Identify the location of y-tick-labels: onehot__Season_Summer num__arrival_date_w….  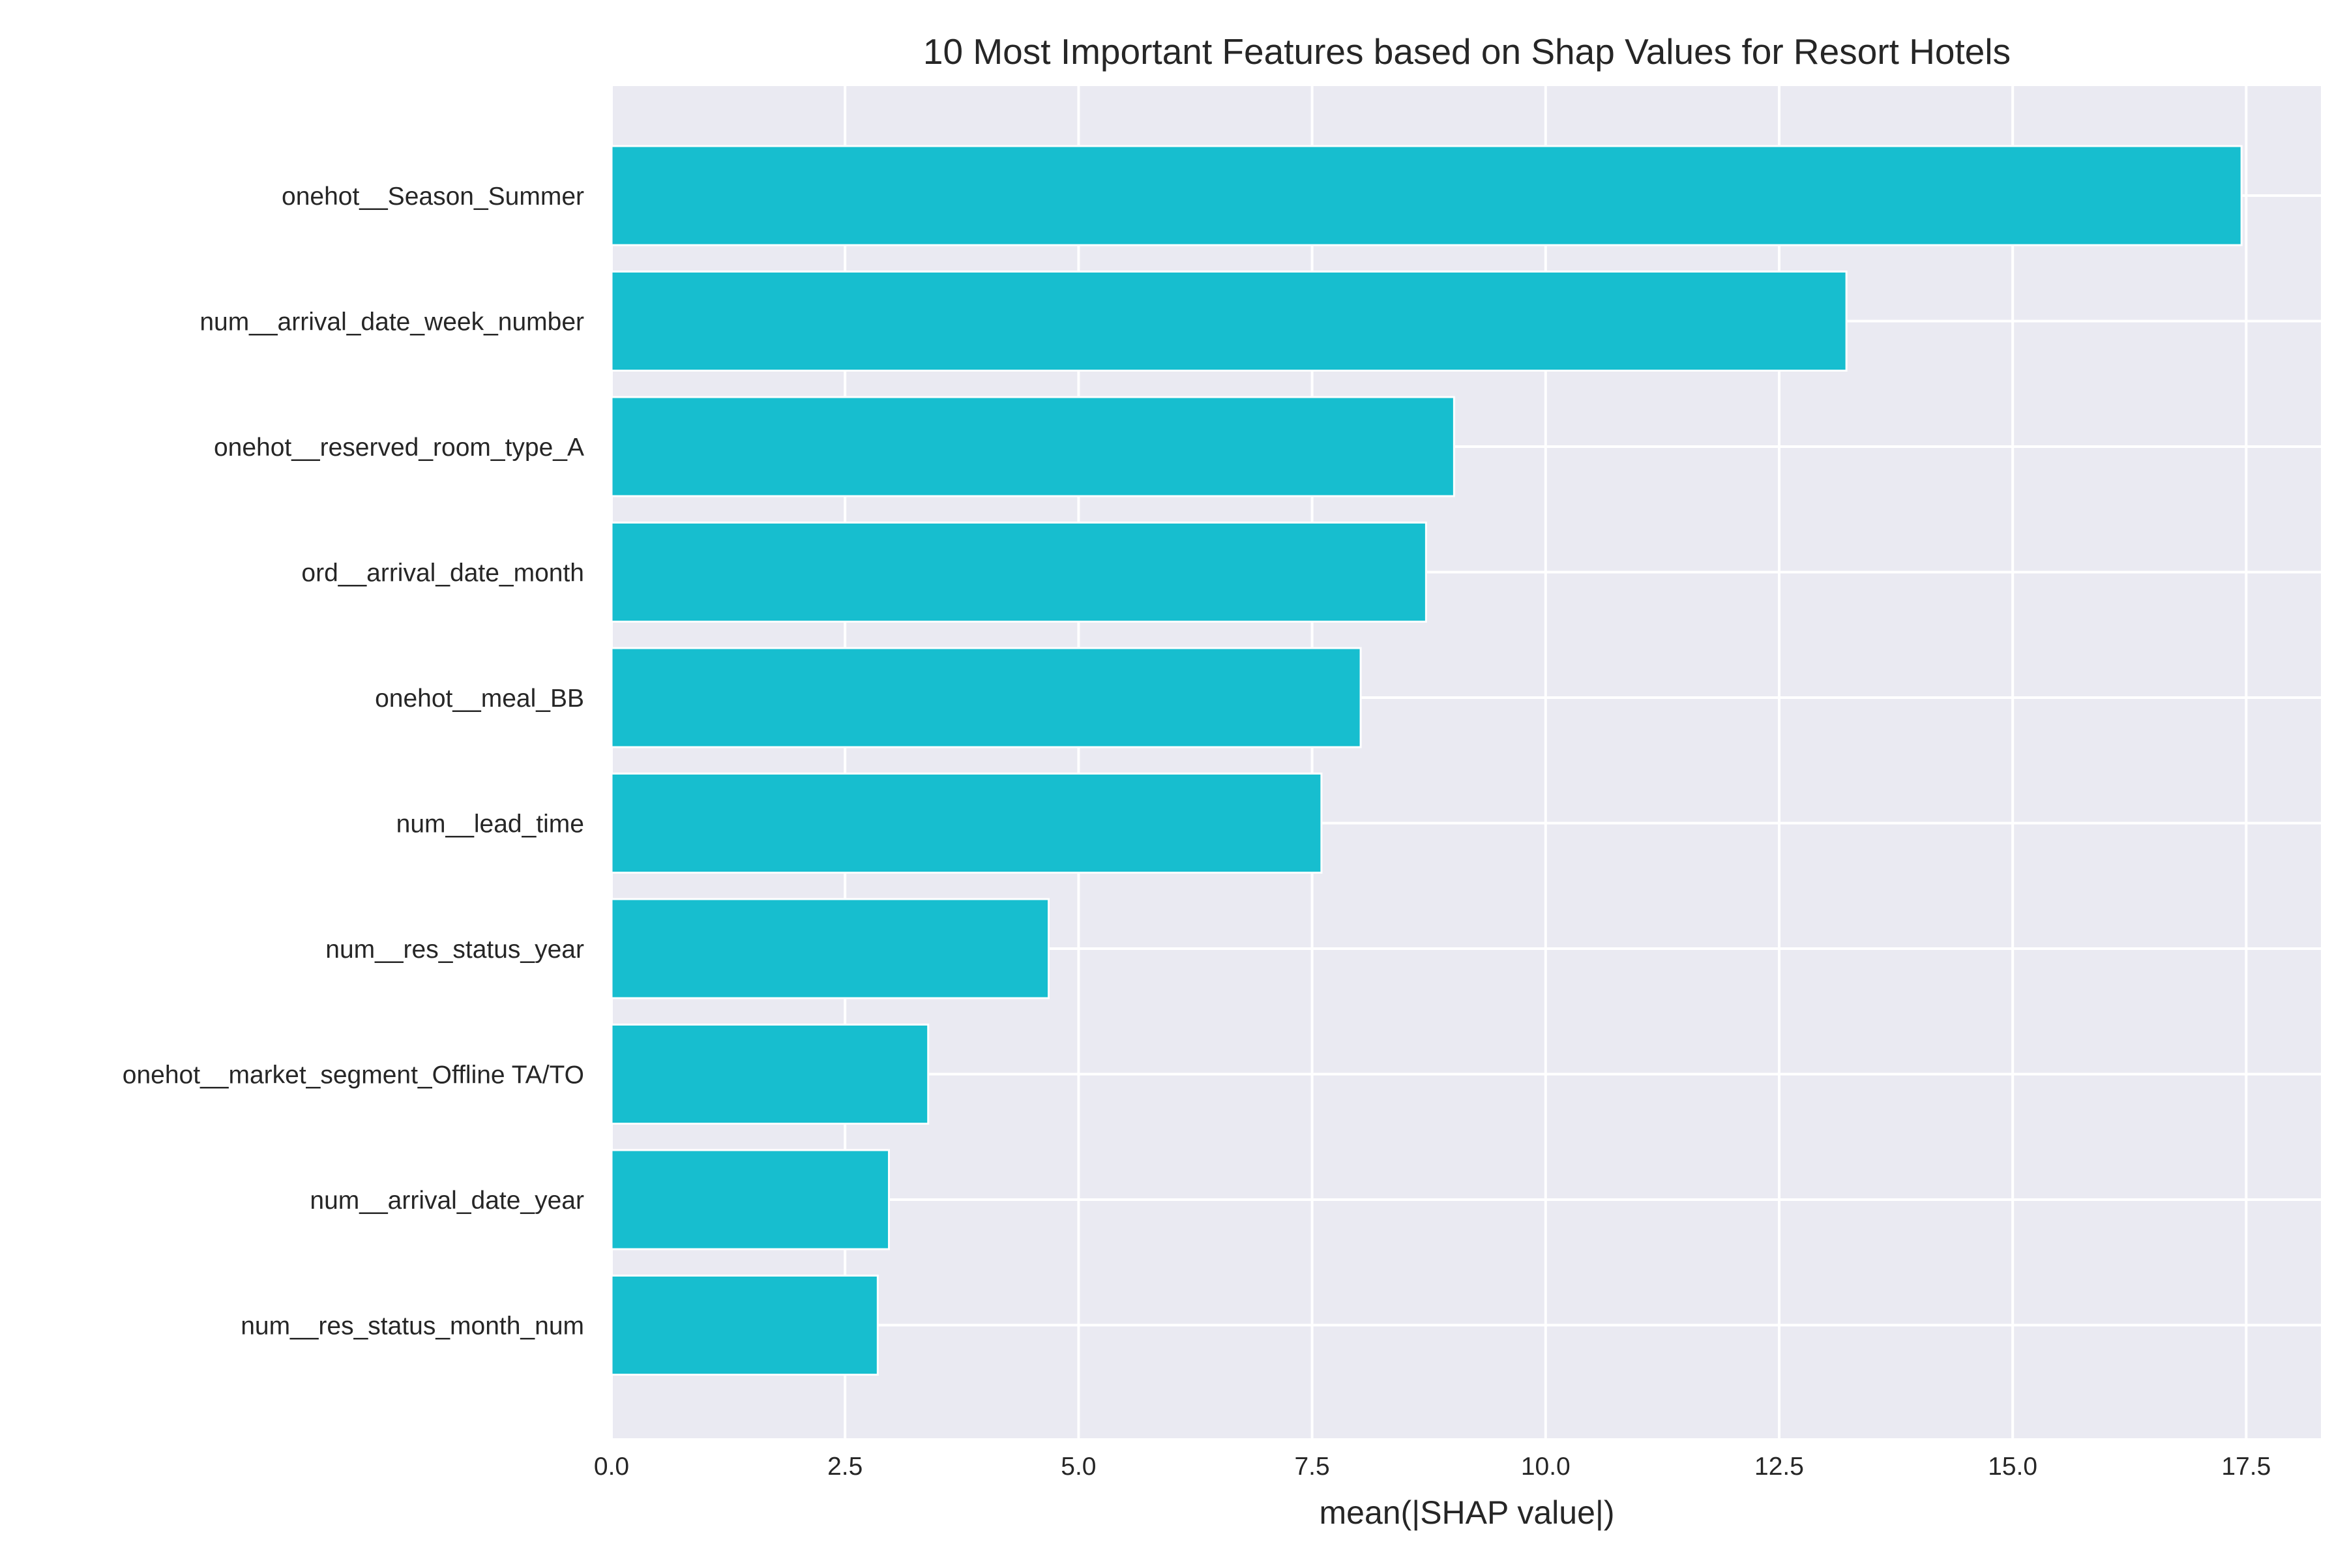
(353, 762).